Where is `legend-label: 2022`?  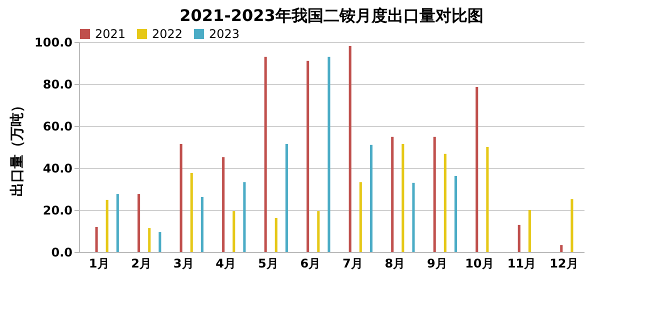 legend-label: 2022 is located at coordinates (167, 34).